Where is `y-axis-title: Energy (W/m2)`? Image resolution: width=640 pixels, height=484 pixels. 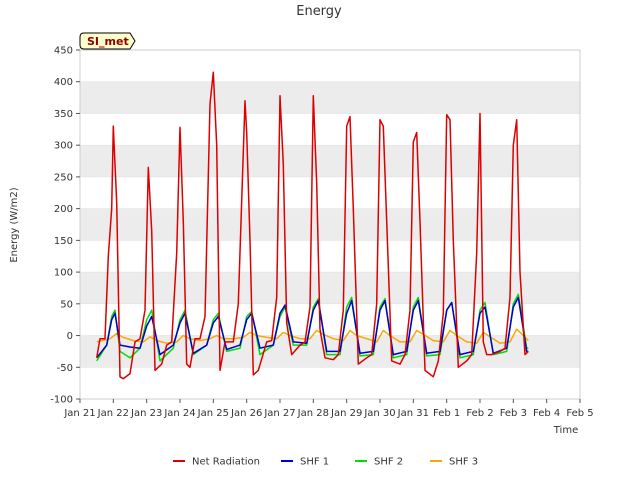 y-axis-title: Energy (W/m2) is located at coordinates (14, 224).